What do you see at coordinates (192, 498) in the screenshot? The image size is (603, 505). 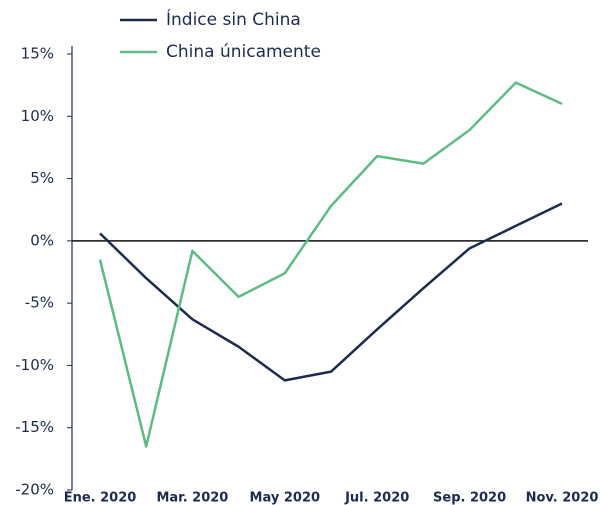 I see `x-tick-label: Mar. 2020` at bounding box center [192, 498].